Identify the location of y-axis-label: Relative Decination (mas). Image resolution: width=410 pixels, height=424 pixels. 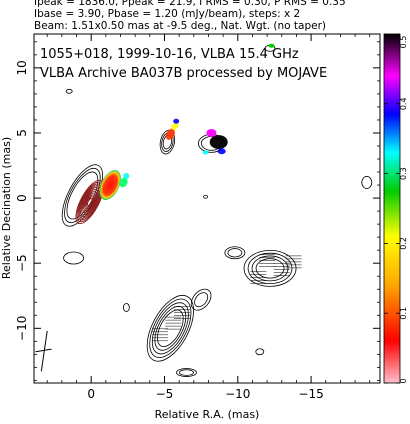
(6, 208).